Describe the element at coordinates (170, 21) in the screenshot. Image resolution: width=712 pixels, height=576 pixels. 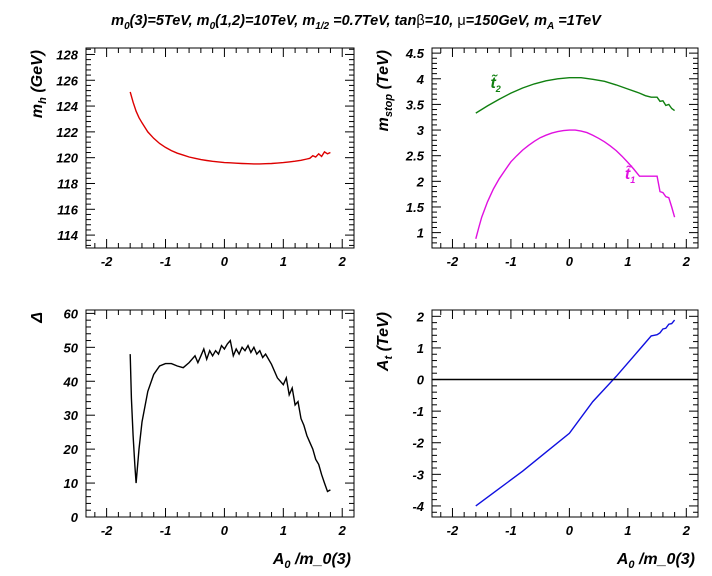
I see `title-part: (3)=5TeV, m` at that location.